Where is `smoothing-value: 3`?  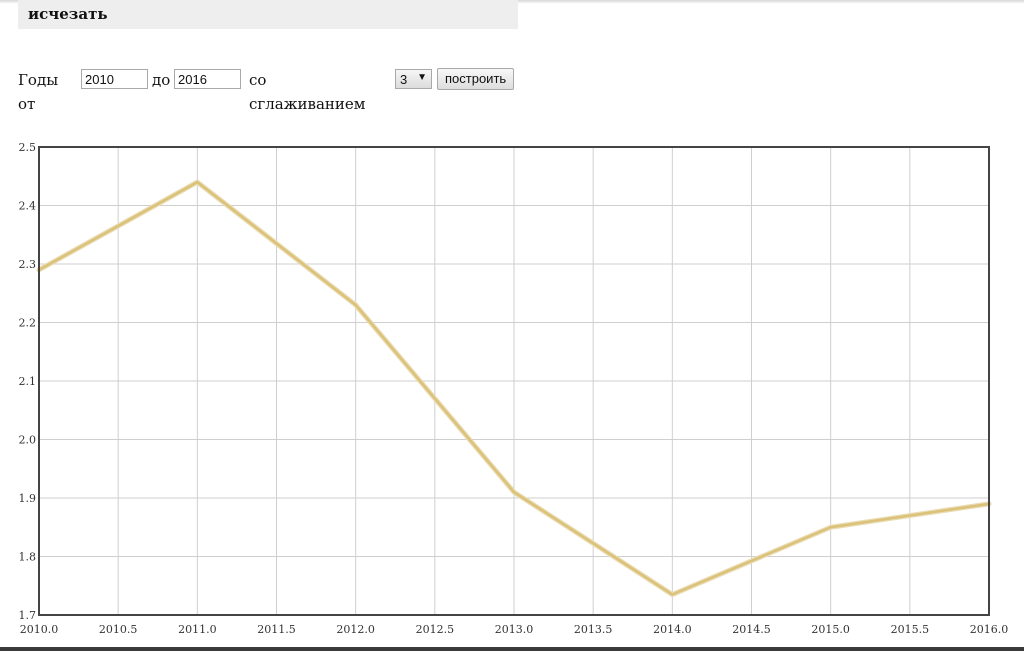 smoothing-value: 3 is located at coordinates (404, 79).